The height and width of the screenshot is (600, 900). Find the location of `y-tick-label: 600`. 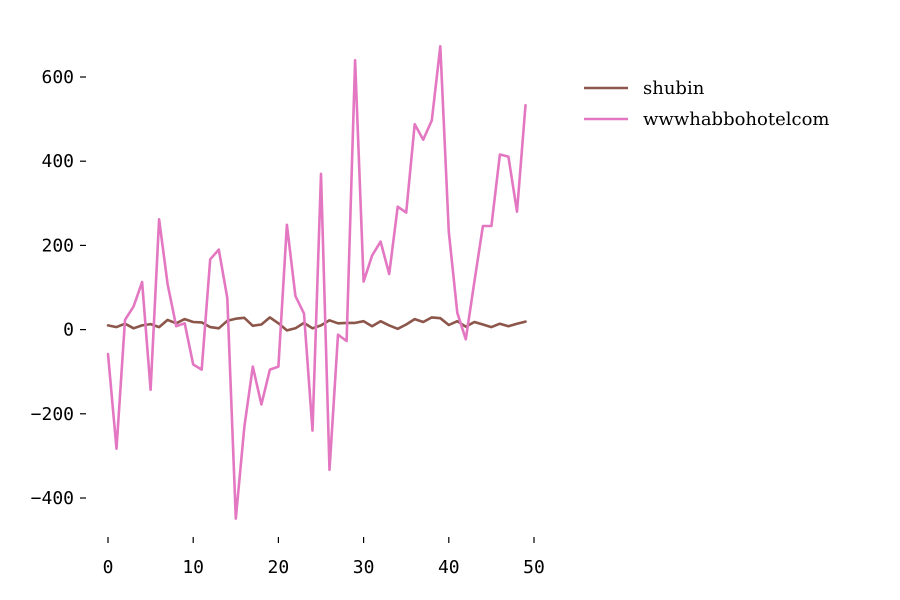

y-tick-label: 600 is located at coordinates (57, 77).